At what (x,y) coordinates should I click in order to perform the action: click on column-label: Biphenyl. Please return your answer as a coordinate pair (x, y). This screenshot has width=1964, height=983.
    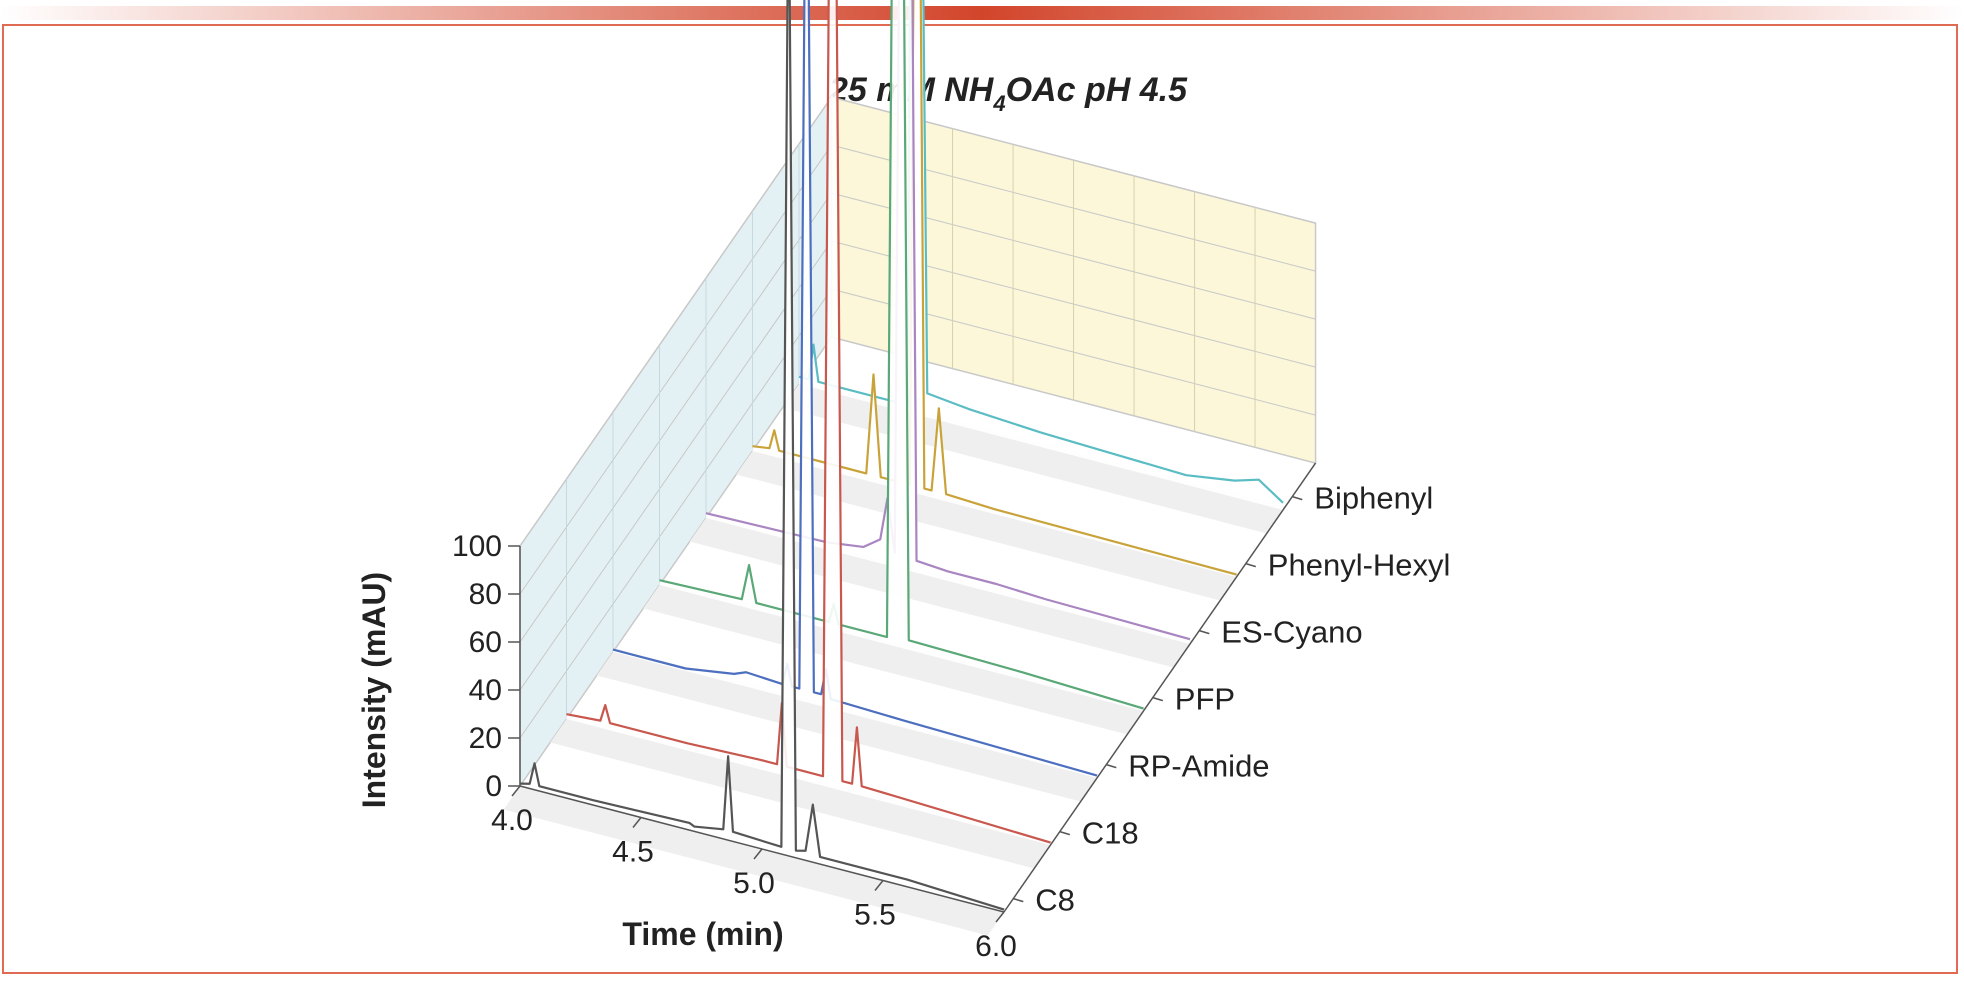
    Looking at the image, I should click on (1373, 498).